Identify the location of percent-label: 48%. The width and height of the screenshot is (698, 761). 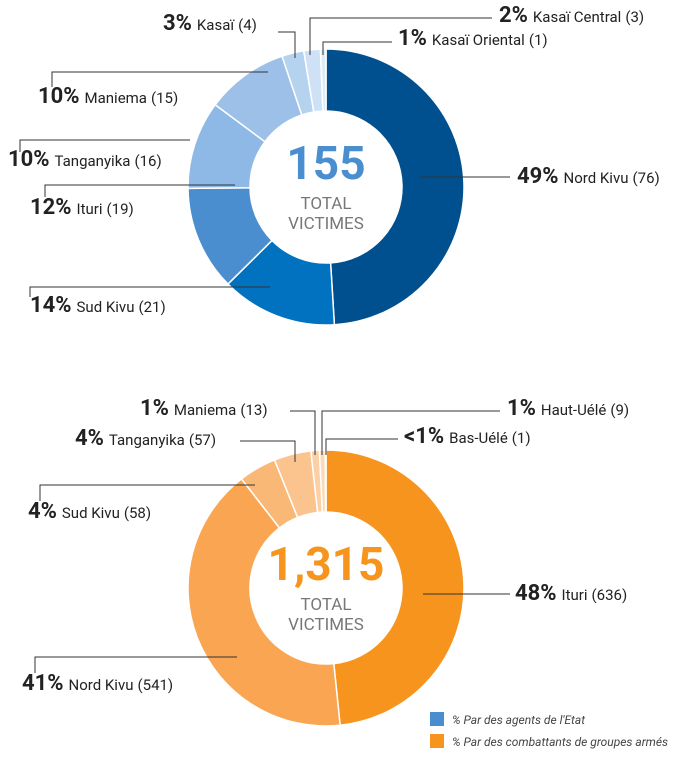
(536, 593).